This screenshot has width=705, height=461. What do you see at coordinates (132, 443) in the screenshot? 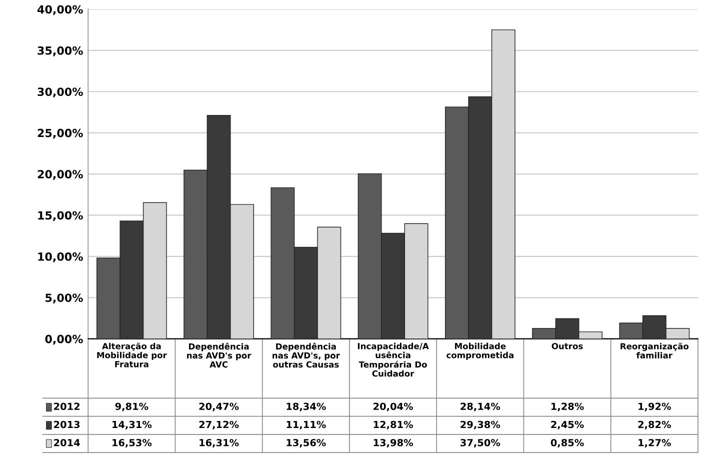
I see `data-label: 16,53%` at bounding box center [132, 443].